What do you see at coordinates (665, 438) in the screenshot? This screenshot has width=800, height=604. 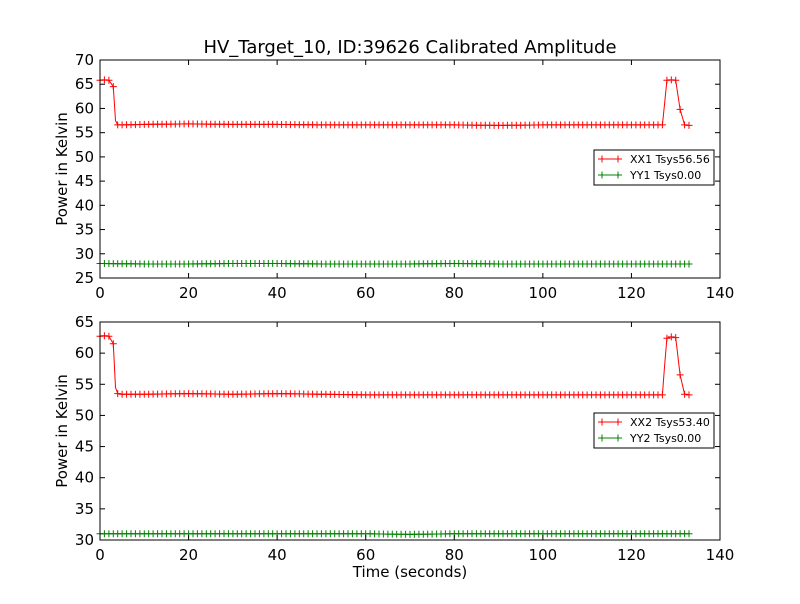 I see `legend-label: YY2 Tsys0.00` at bounding box center [665, 438].